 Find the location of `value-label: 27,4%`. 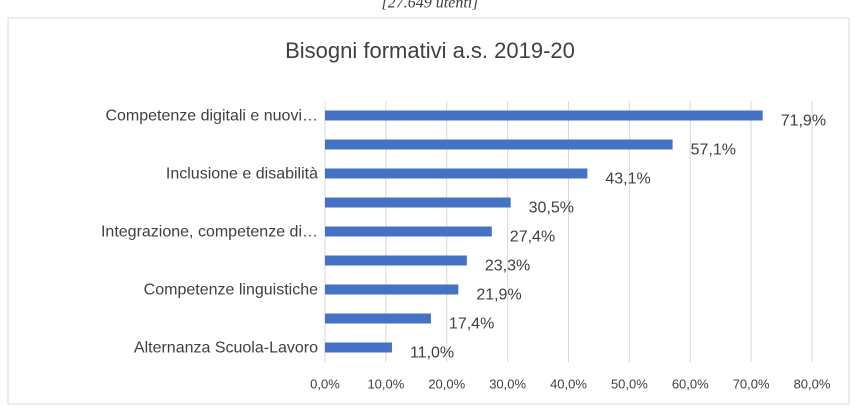

value-label: 27,4% is located at coordinates (532, 237).